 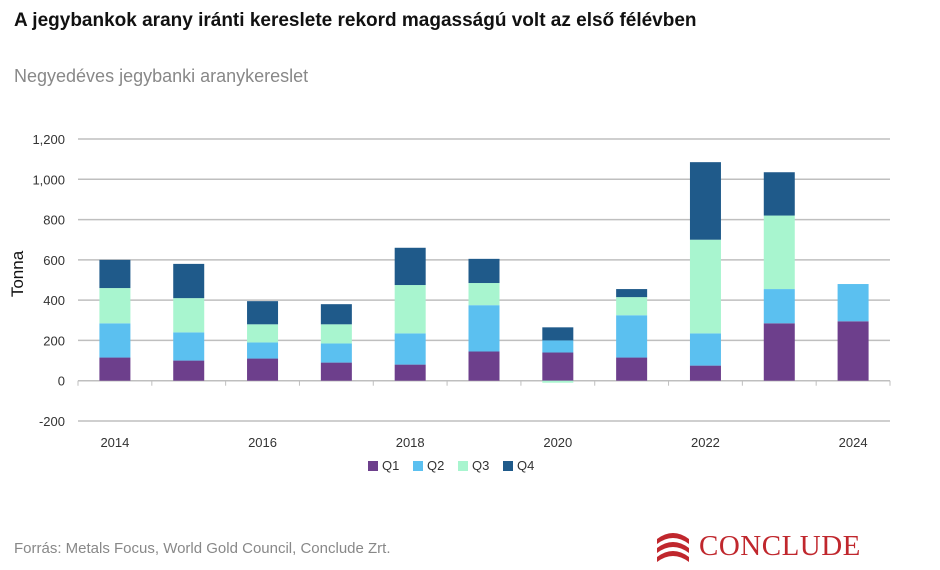 I want to click on legend-swatch-Q3, so click(x=463, y=466).